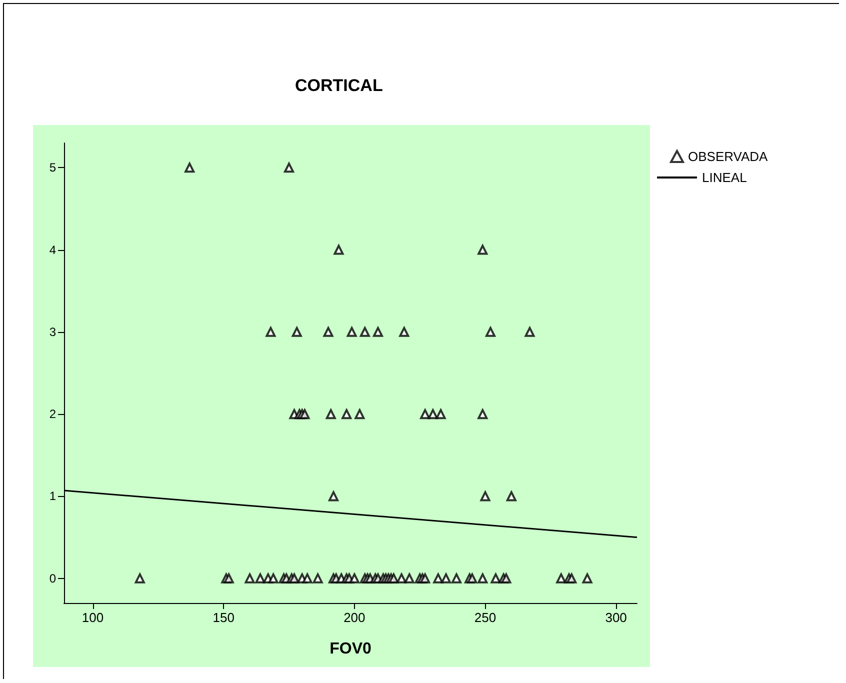 The height and width of the screenshot is (683, 846). I want to click on y-tick-label: 2, so click(52, 414).